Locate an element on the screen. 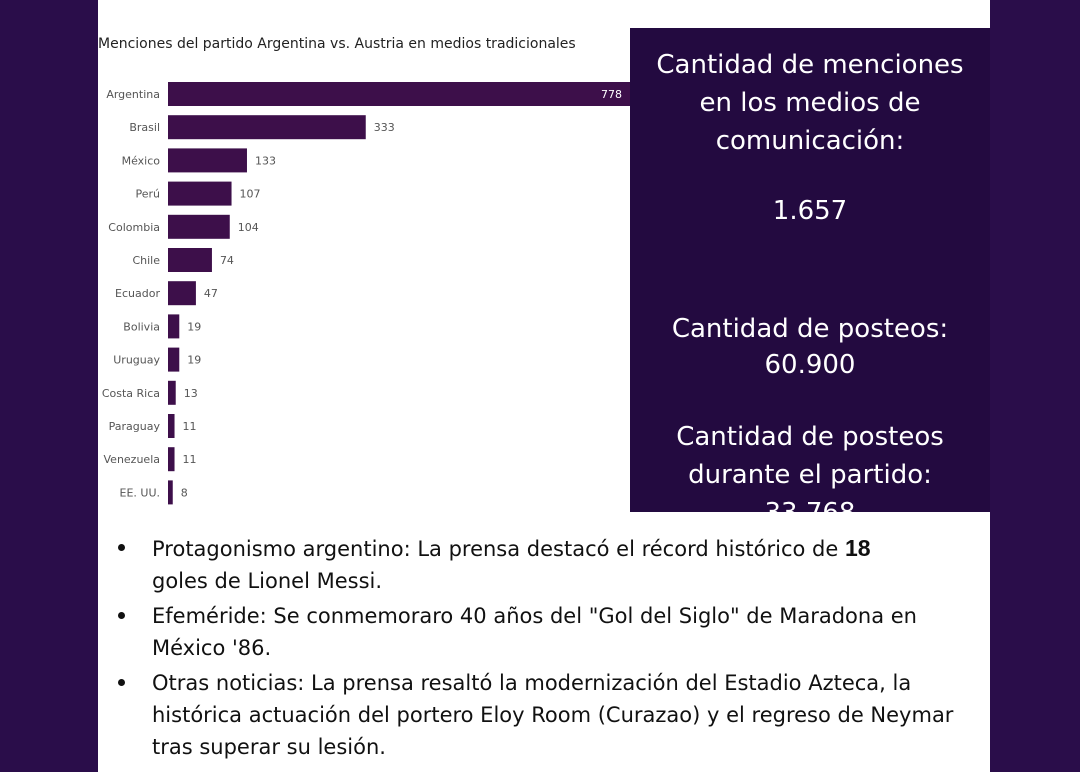 This screenshot has width=1080, height=772. category-label-uruguay: Uruguay is located at coordinates (136, 360).